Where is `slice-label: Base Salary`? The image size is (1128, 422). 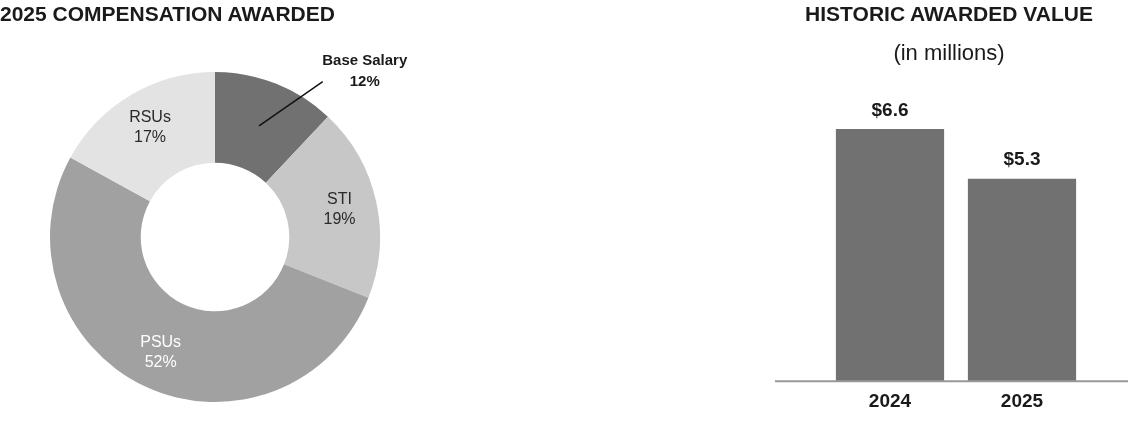
slice-label: Base Salary is located at coordinates (365, 59).